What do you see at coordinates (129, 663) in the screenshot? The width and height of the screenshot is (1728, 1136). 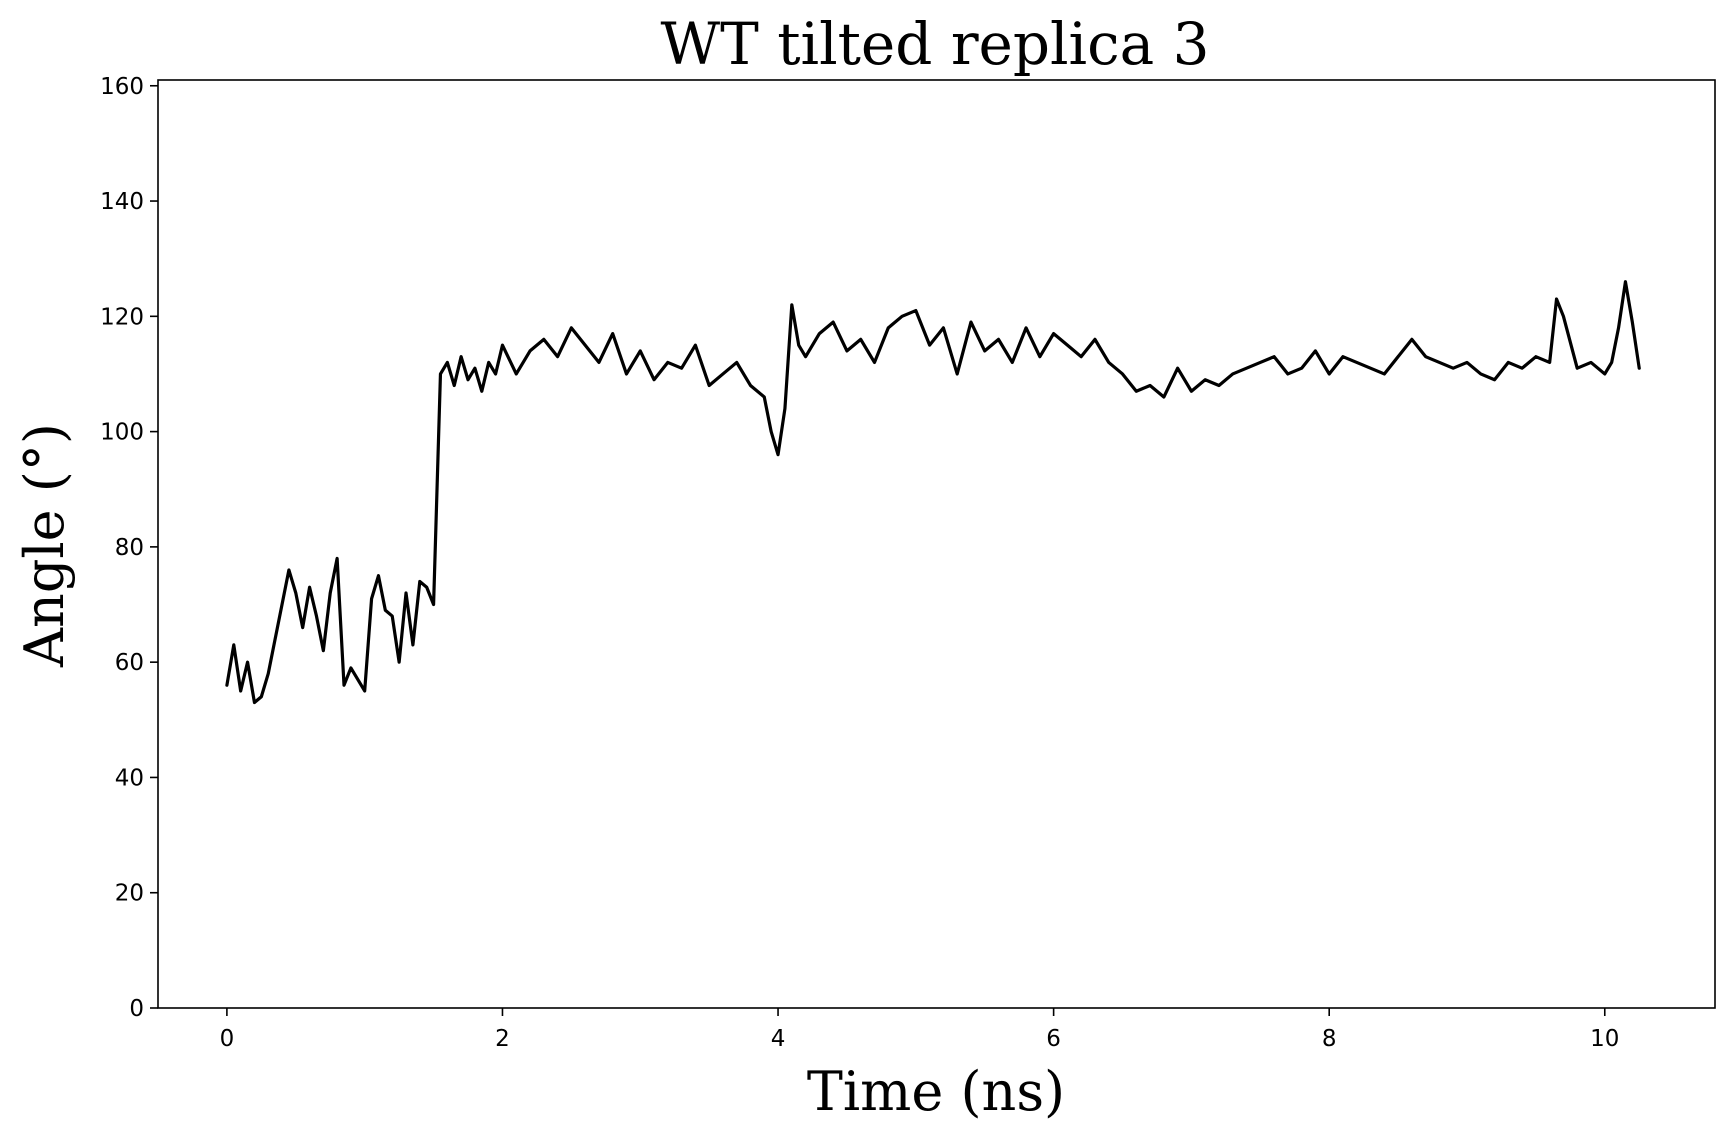 I see `y-tick-label: 60` at bounding box center [129, 663].